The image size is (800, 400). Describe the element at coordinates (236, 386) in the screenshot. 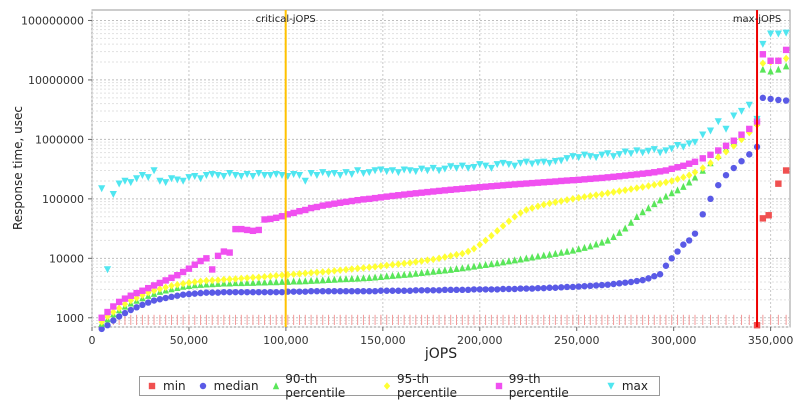

I see `legend-label: median` at that location.